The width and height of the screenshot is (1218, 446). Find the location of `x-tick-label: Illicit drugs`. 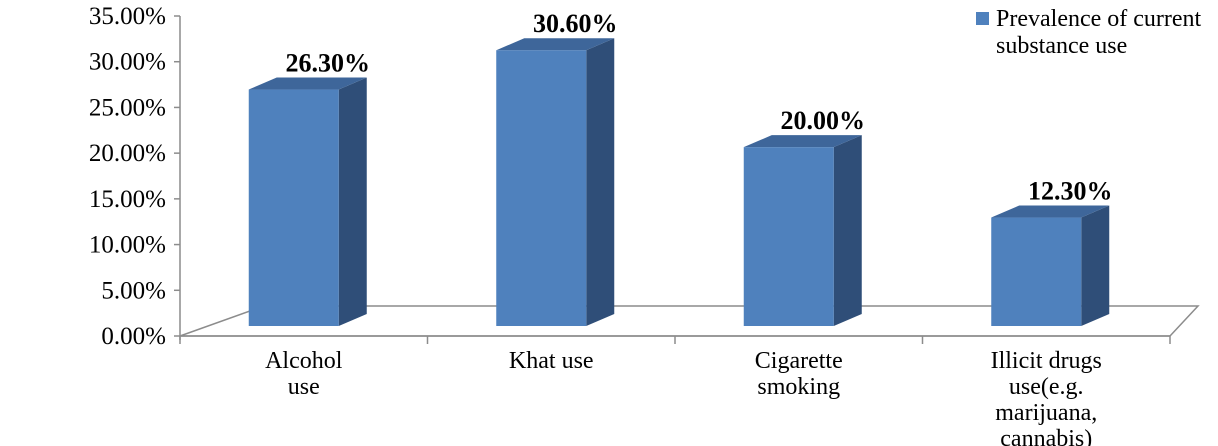

x-tick-label: Illicit drugs is located at coordinates (1046, 361).